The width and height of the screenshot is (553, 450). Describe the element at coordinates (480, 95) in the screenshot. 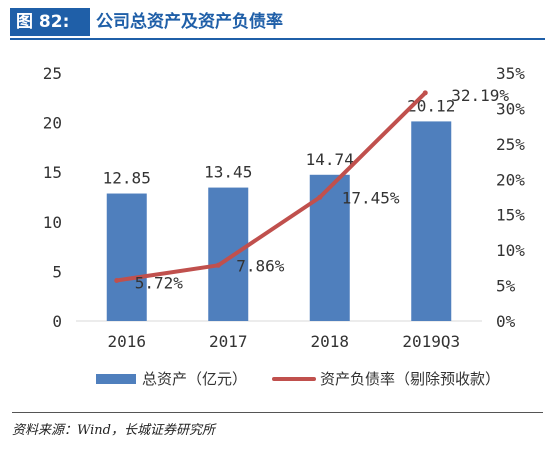

I see `line-data-label: 32.19%` at that location.